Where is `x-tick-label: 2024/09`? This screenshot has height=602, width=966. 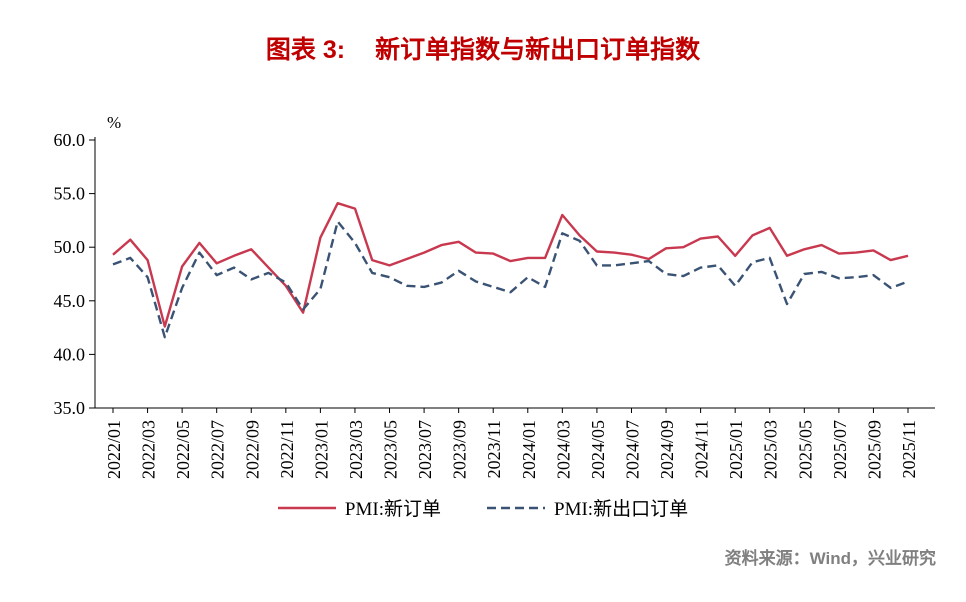 x-tick-label: 2024/09 is located at coordinates (667, 449).